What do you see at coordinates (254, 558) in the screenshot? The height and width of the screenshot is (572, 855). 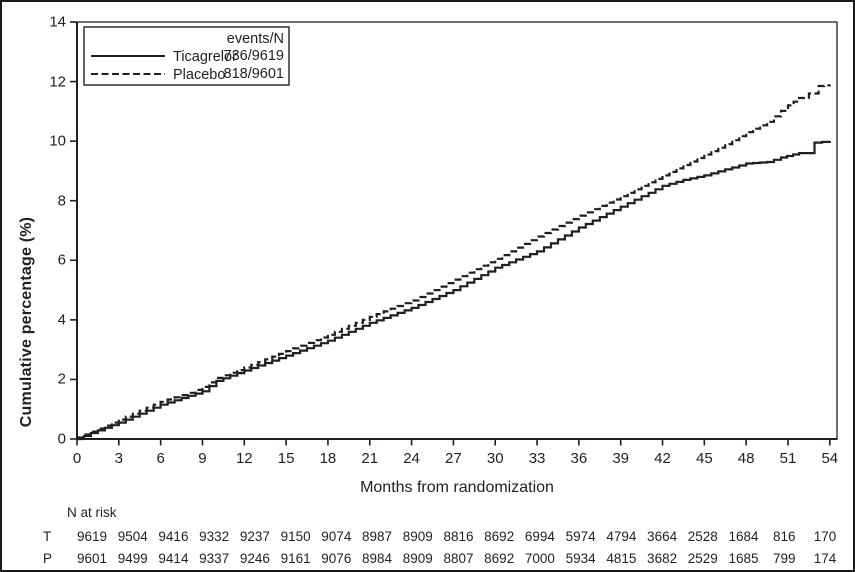 I see `n-at-risk-value-p: 9246` at bounding box center [254, 558].